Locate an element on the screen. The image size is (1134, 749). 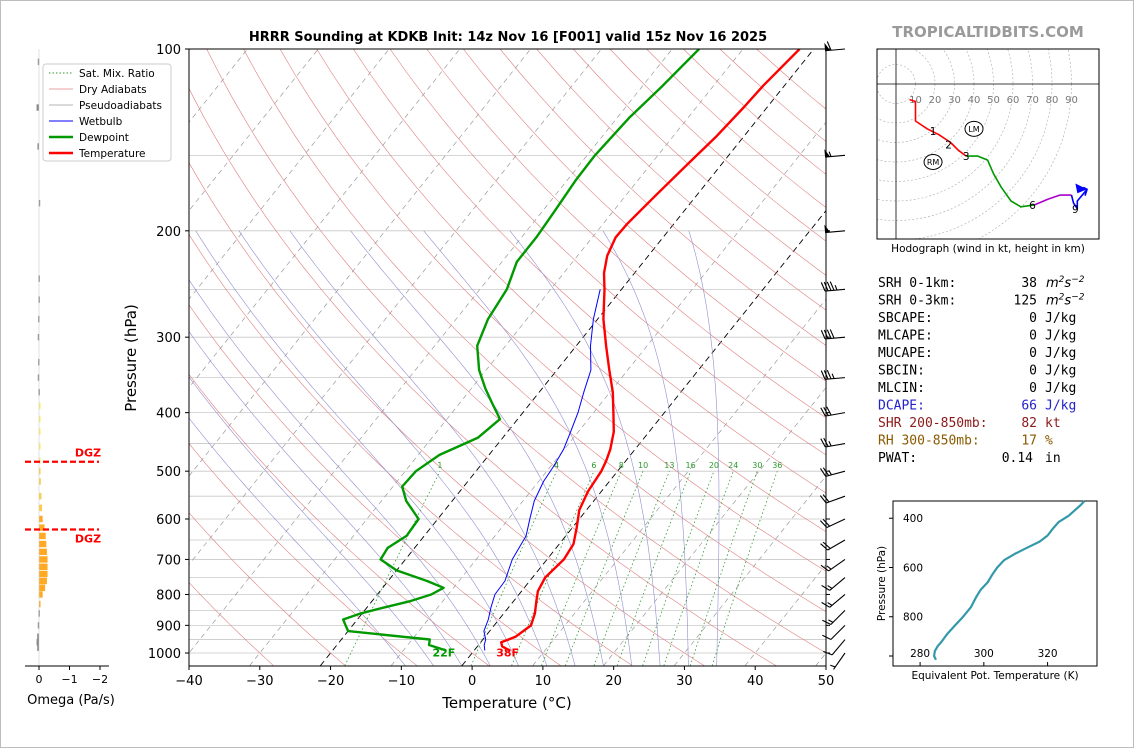
x-tick-label: 30 is located at coordinates (684, 681).